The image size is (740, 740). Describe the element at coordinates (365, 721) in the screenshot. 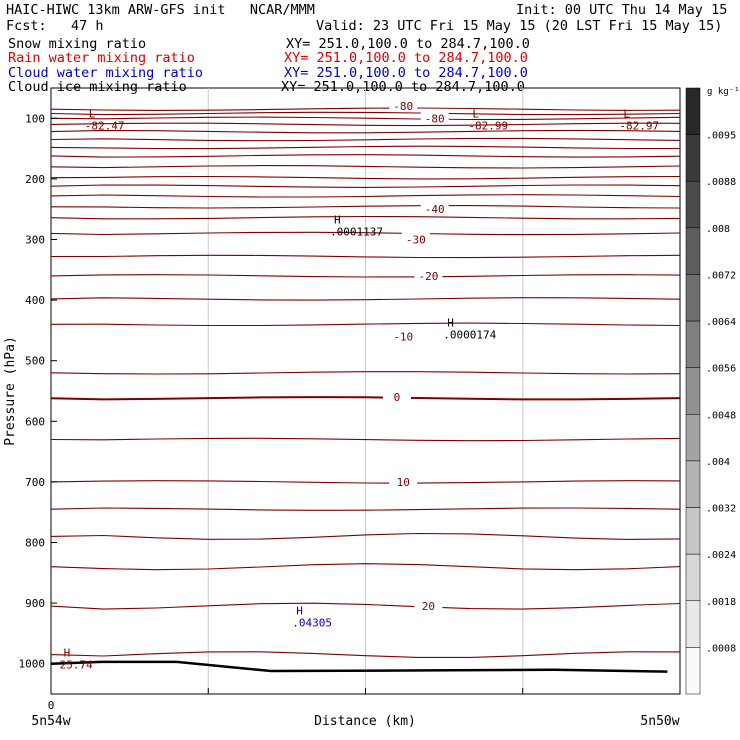

I see `x-axis-label: Distance (km)` at that location.